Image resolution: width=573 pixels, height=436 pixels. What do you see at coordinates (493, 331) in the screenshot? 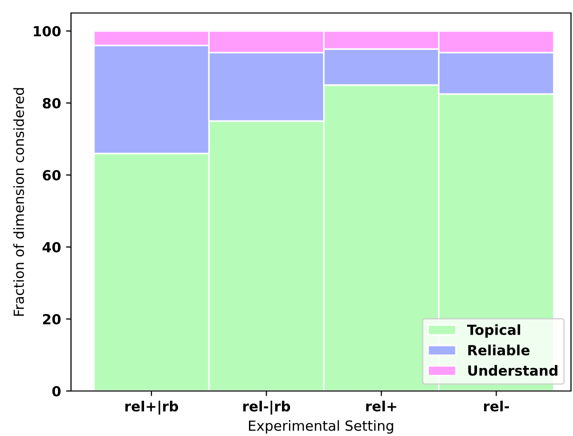
I see `legend-label: Topical` at bounding box center [493, 331].